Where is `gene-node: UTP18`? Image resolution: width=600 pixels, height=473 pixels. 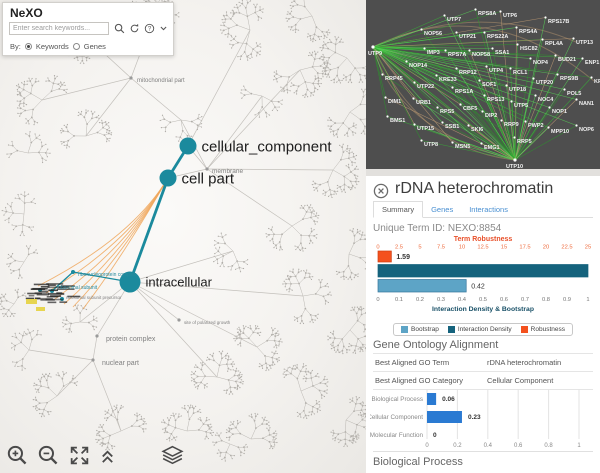 gene-node: UTP18 is located at coordinates (517, 90).